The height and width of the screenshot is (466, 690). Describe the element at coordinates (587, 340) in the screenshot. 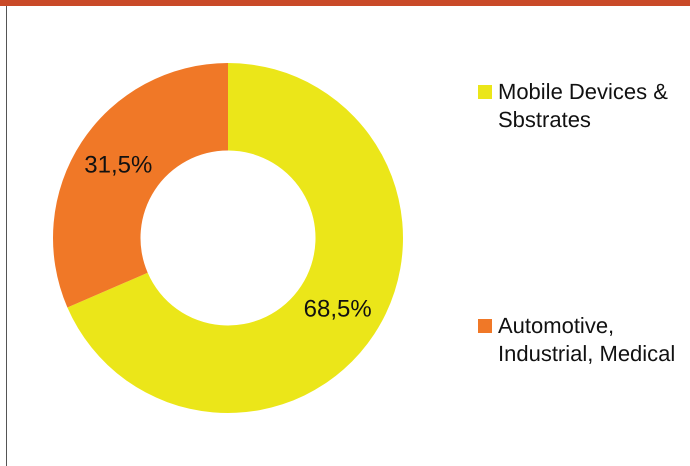

I see `legend-label: Automotive, Industrial, Medical` at that location.